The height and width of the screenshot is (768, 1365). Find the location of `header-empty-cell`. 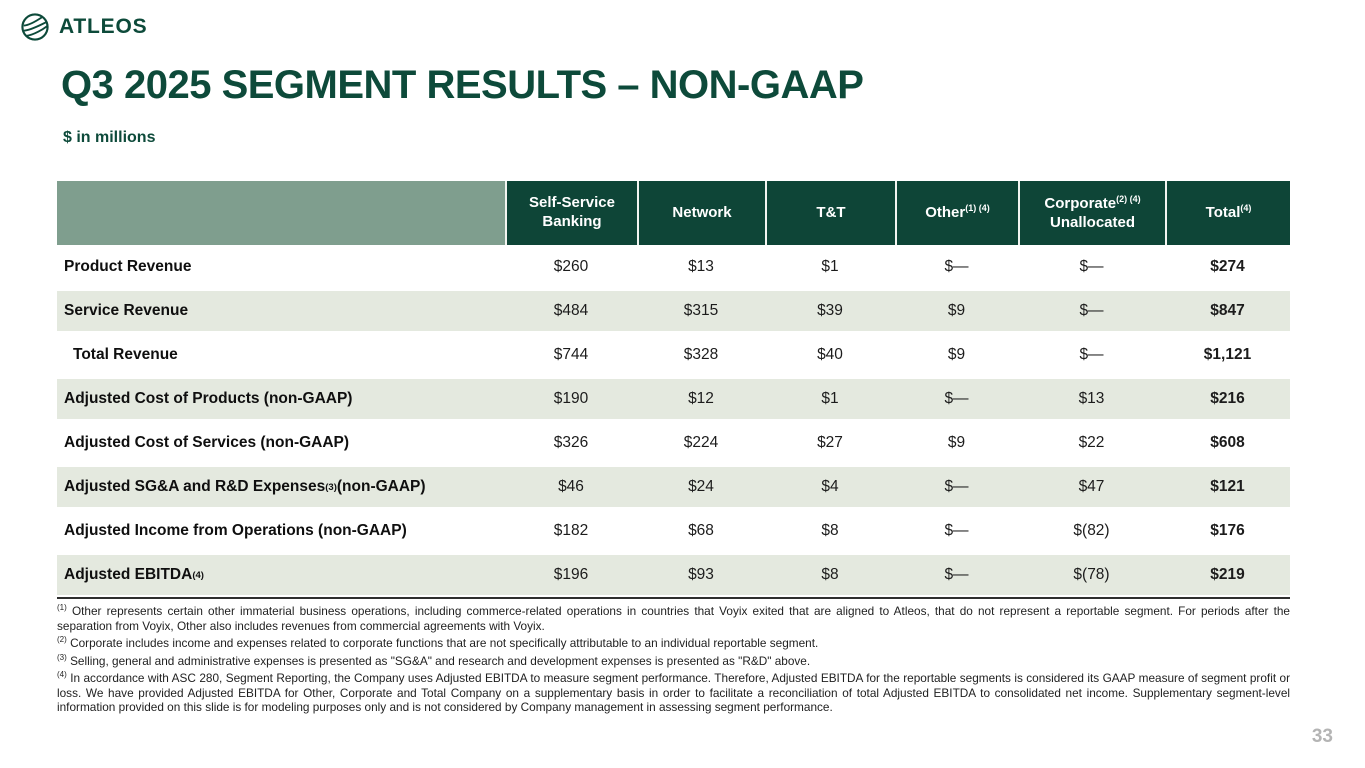

header-empty-cell is located at coordinates (281, 213).